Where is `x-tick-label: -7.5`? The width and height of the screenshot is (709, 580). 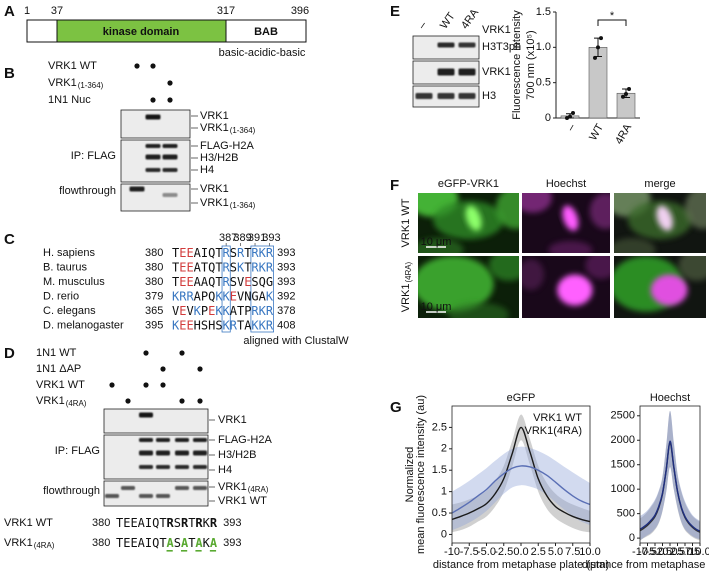
x-tick-label: -7.5 is located at coordinates (647, 552).